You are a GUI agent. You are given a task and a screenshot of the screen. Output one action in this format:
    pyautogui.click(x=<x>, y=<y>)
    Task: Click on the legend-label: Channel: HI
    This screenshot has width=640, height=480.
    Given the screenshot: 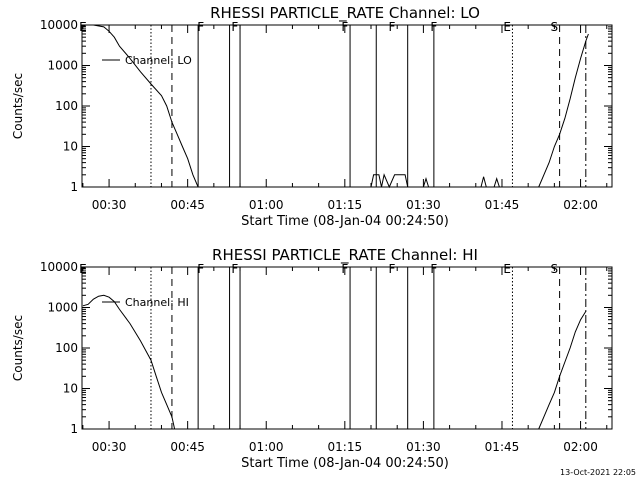 What is the action you would take?
    pyautogui.click(x=157, y=302)
    